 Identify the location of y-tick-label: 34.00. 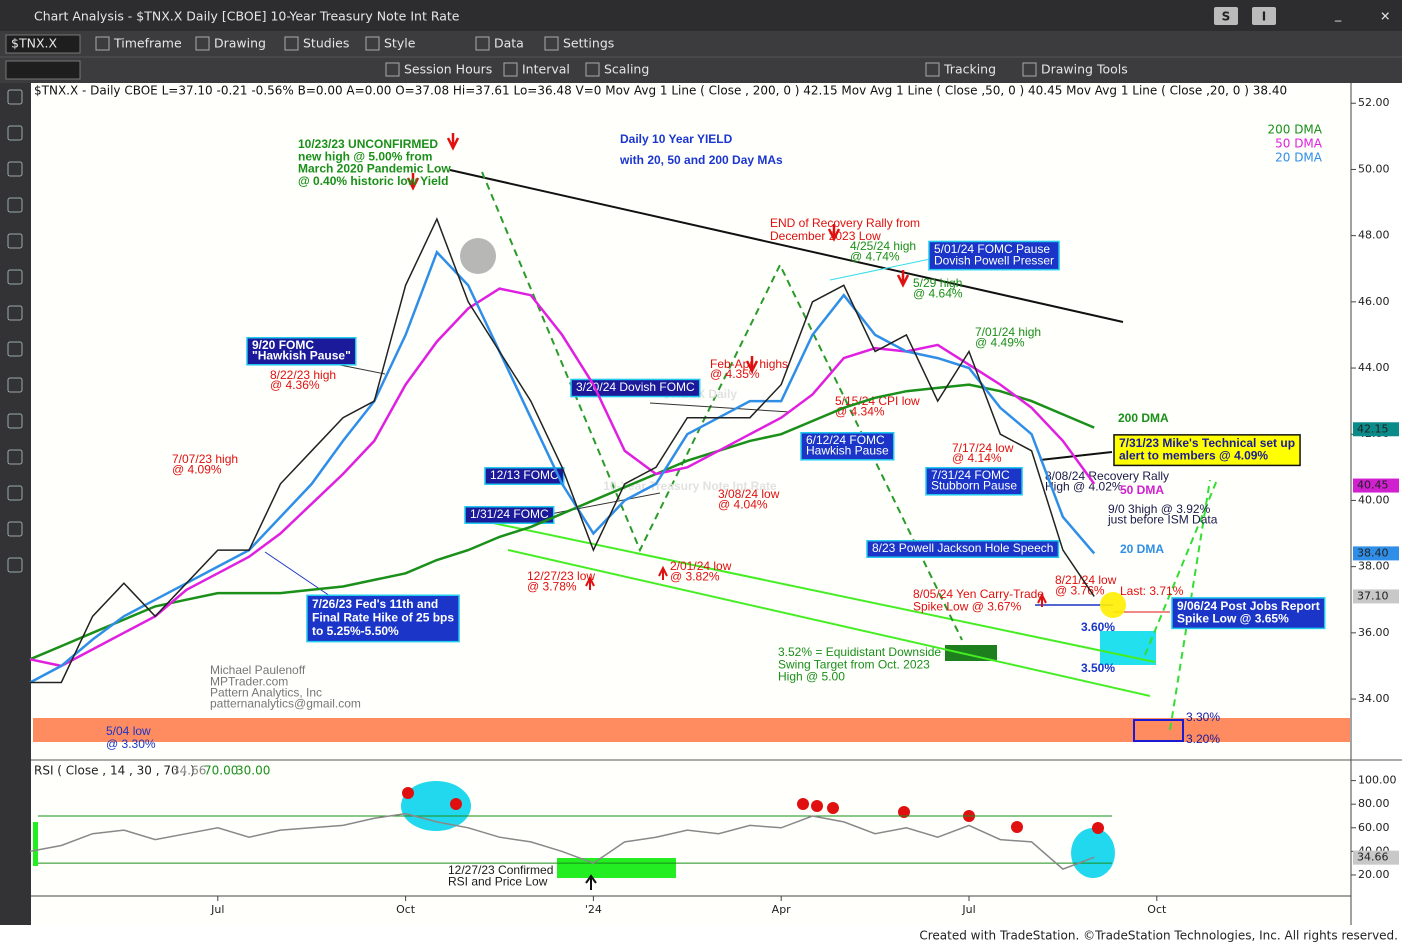
(1374, 698).